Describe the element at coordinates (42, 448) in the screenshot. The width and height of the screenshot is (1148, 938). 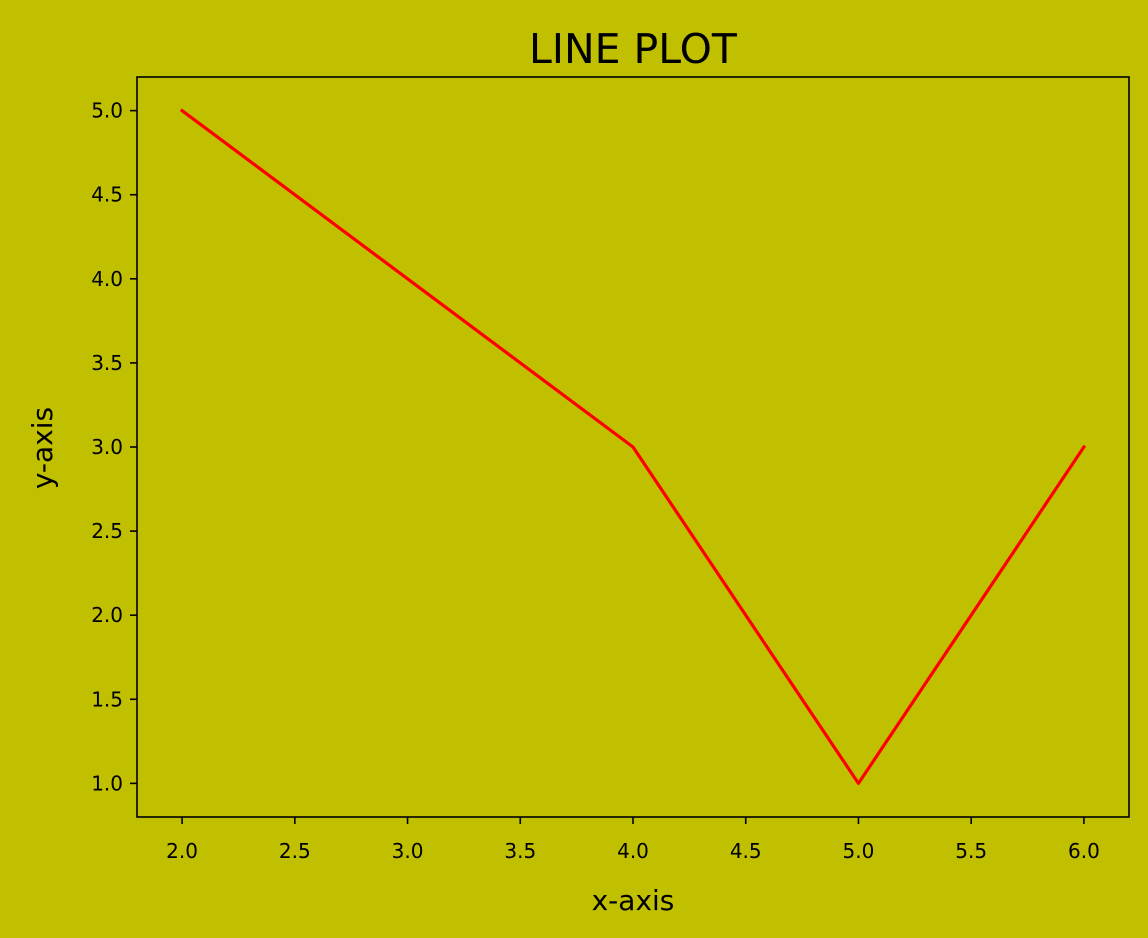
I see `y-axis-title: y-axis` at that location.